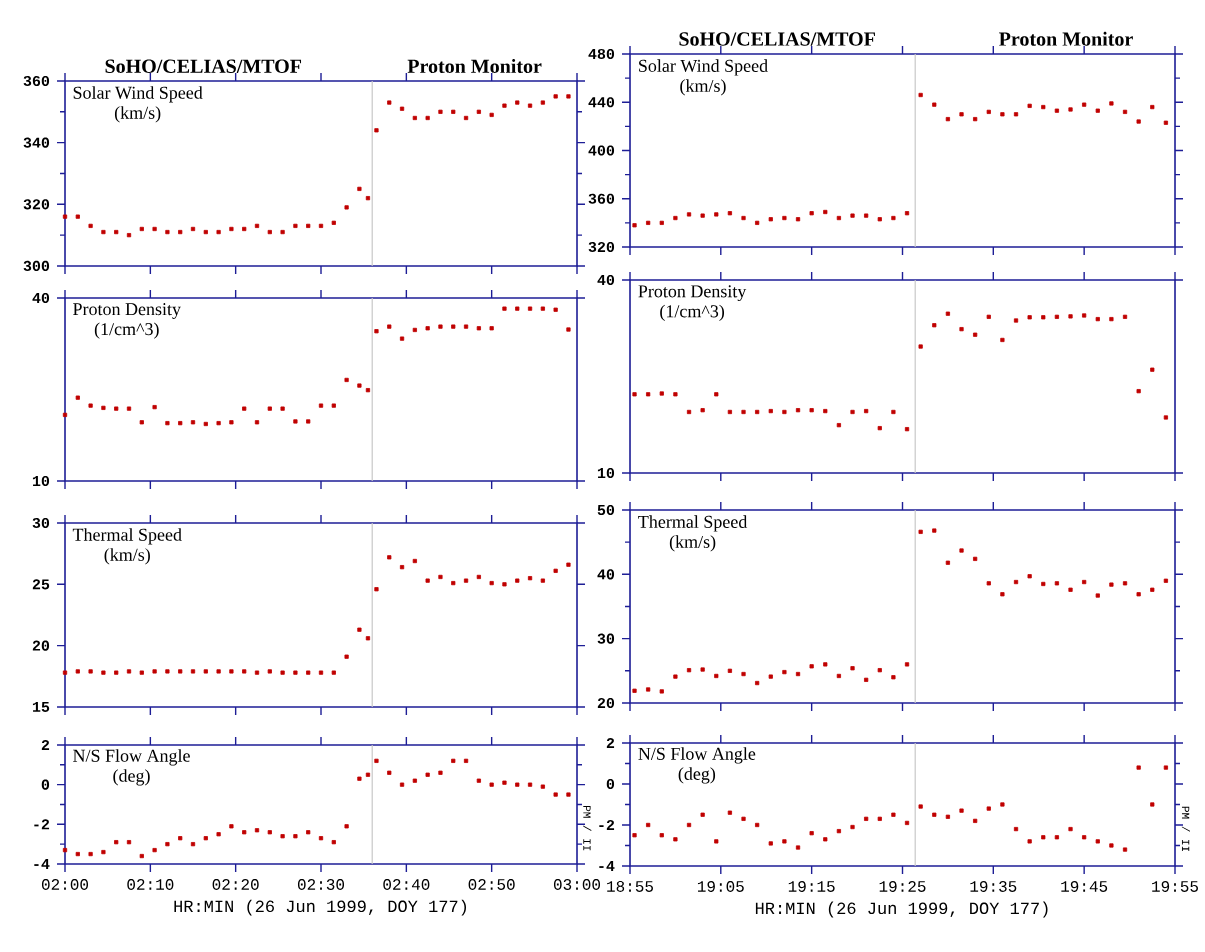  What do you see at coordinates (36, 142) in the screenshot?
I see `y-tick-label: 340` at bounding box center [36, 142].